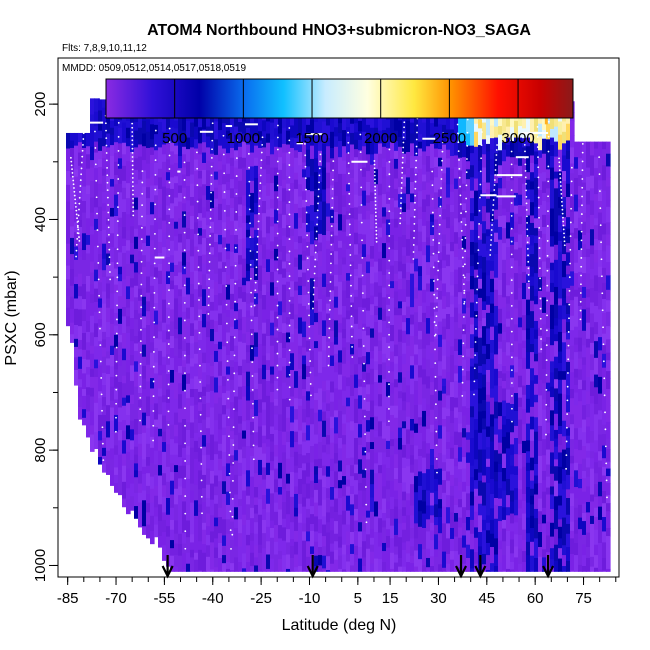 The height and width of the screenshot is (650, 650). I want to click on x-axis-label: Latitude (deg N), so click(339, 625).